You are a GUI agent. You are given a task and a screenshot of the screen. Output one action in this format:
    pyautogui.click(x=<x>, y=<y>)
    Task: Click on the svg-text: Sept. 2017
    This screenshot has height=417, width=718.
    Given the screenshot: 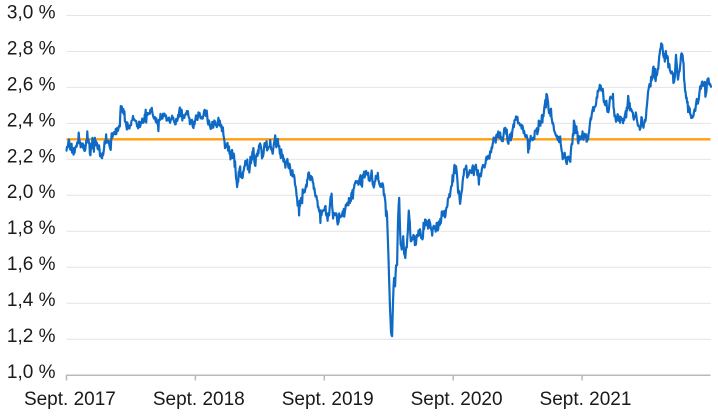 What is the action you would take?
    pyautogui.click(x=70, y=399)
    